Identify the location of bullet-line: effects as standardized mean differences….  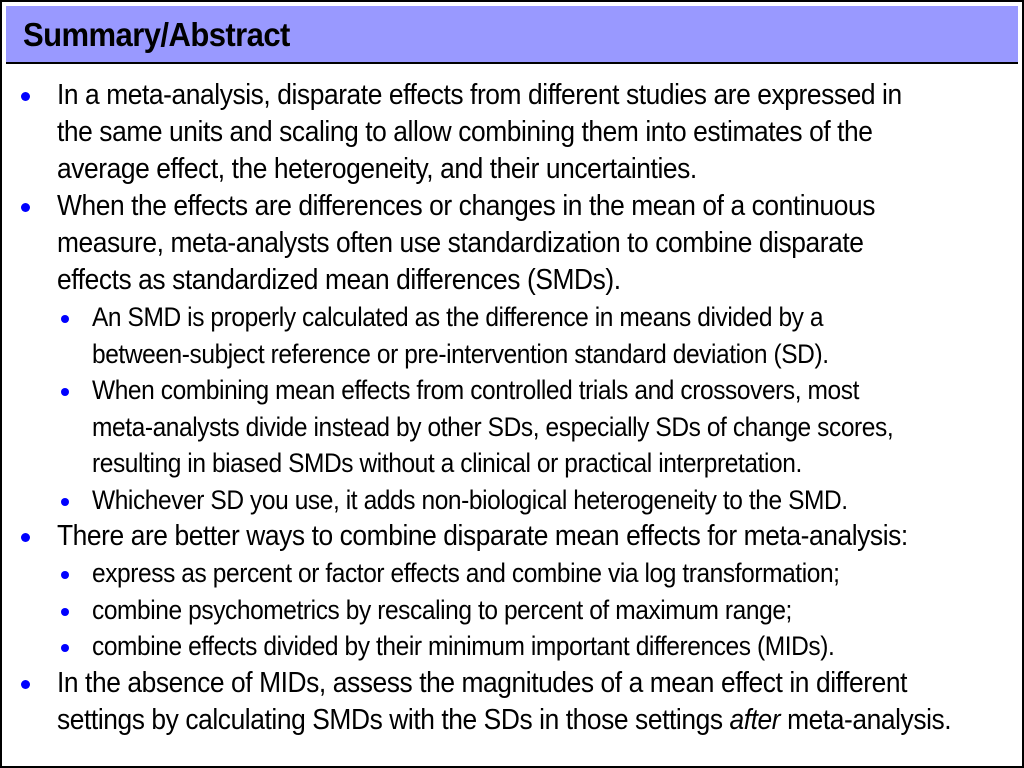
(339, 280).